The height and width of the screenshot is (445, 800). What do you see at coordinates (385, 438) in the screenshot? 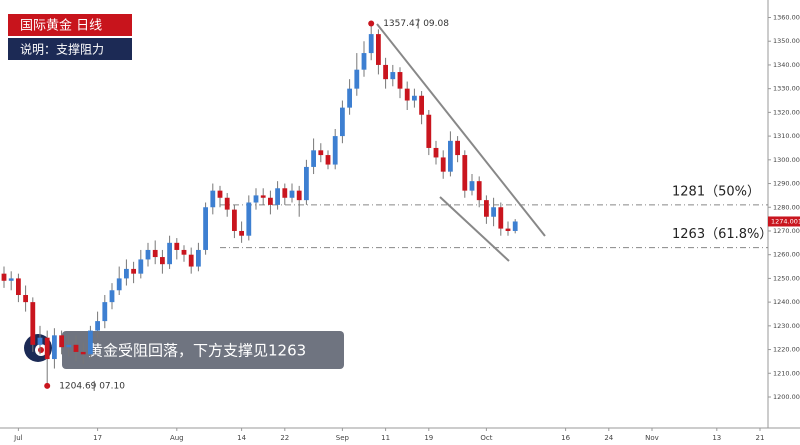
I see `x-tick-label: 11` at bounding box center [385, 438].